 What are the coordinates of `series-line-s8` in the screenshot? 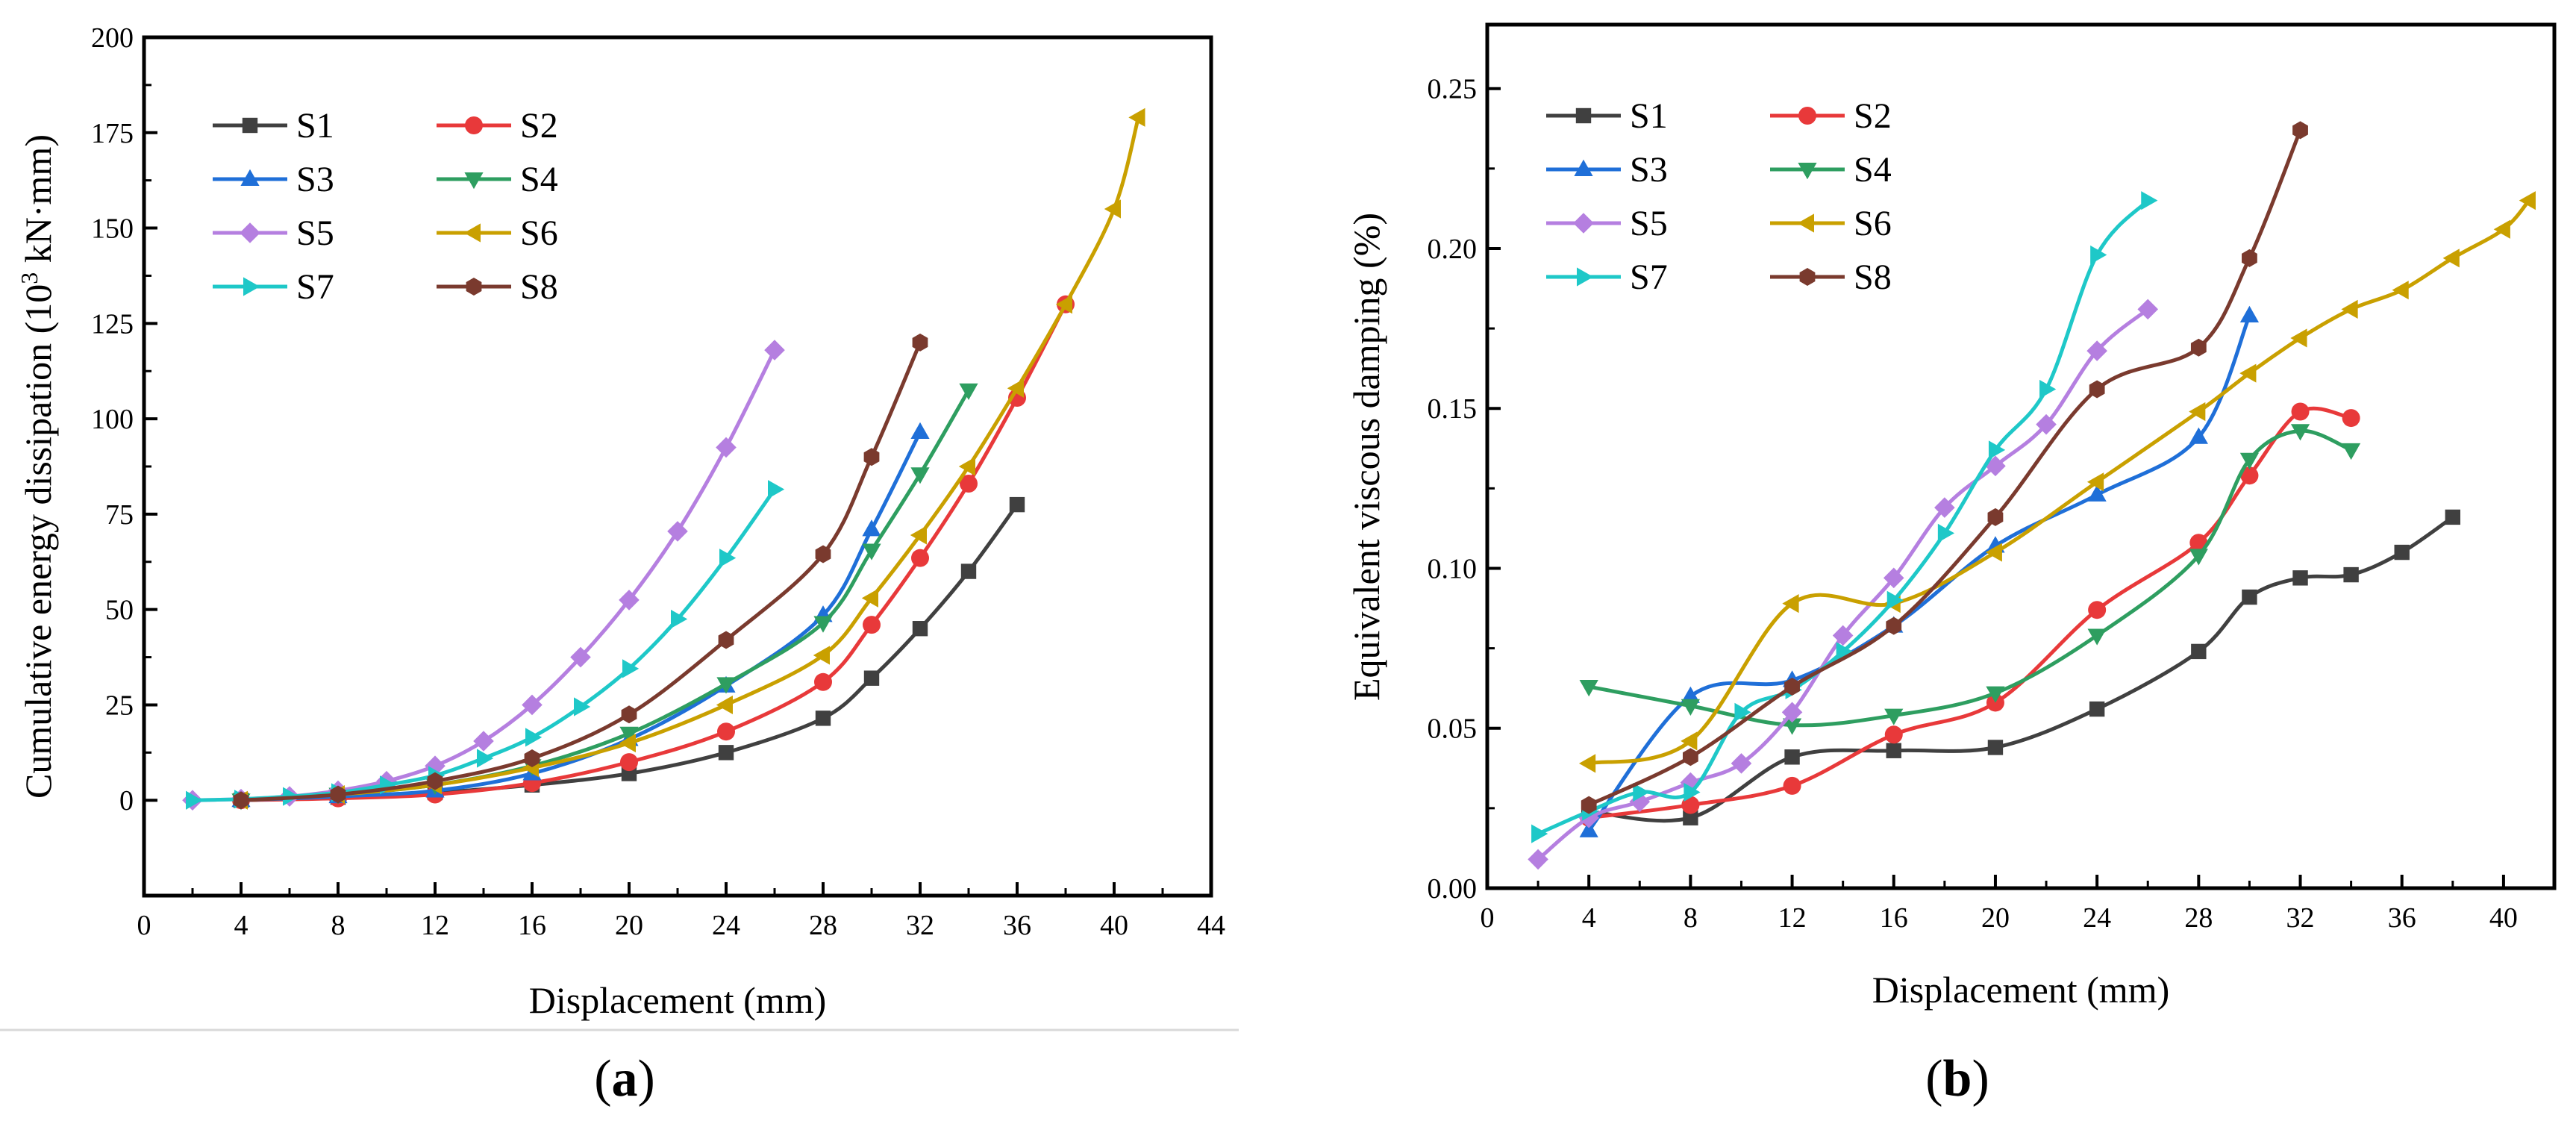 It's located at (581, 571).